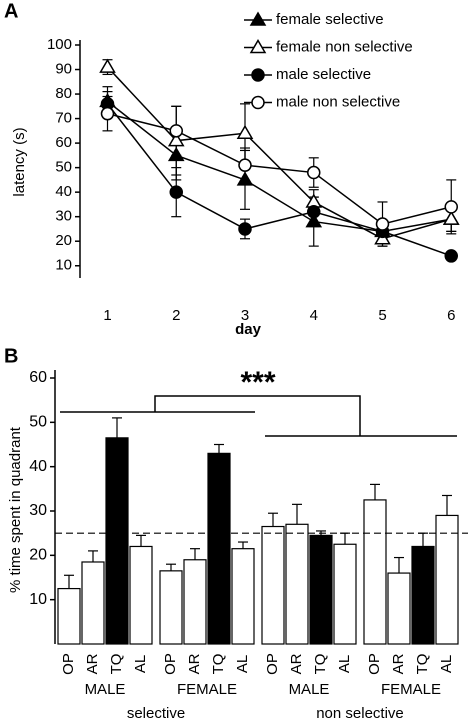 This screenshot has height=723, width=474. Describe the element at coordinates (63, 167) in the screenshot. I see `y-tick-label: 50` at that location.